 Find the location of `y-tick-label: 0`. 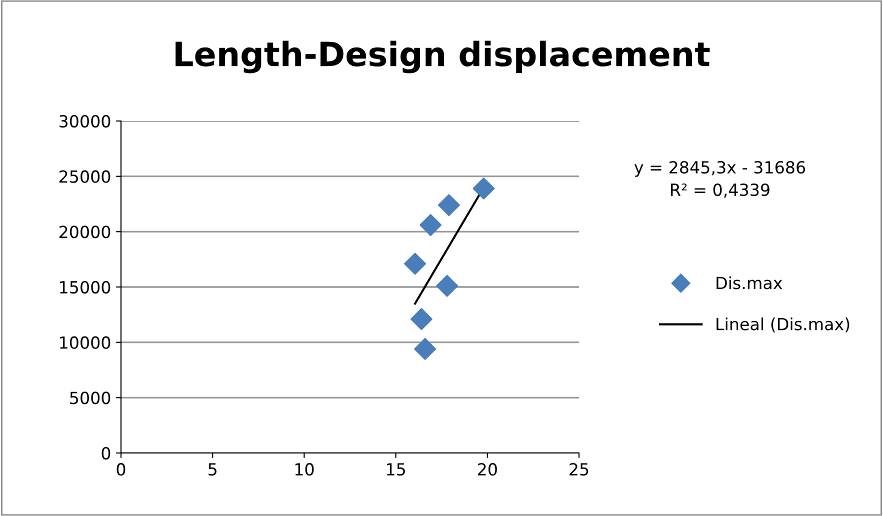

y-tick-label: 0 is located at coordinates (106, 453).